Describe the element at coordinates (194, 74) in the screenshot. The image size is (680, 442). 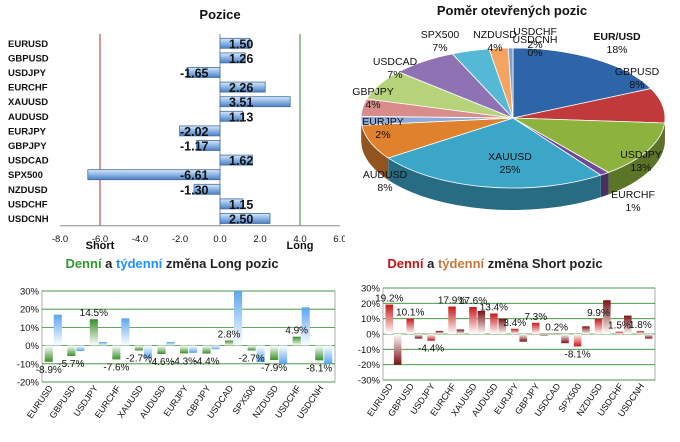
I see `position-value-label: -1.65` at that location.